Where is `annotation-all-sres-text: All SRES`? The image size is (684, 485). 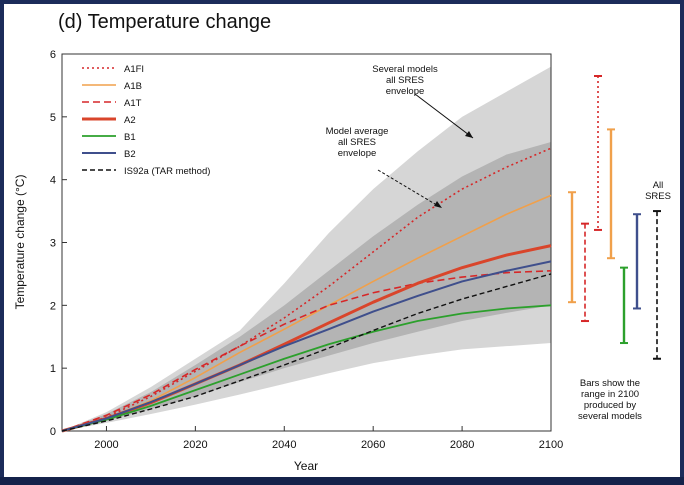 annotation-all-sres-text: All SRES is located at coordinates (658, 191).